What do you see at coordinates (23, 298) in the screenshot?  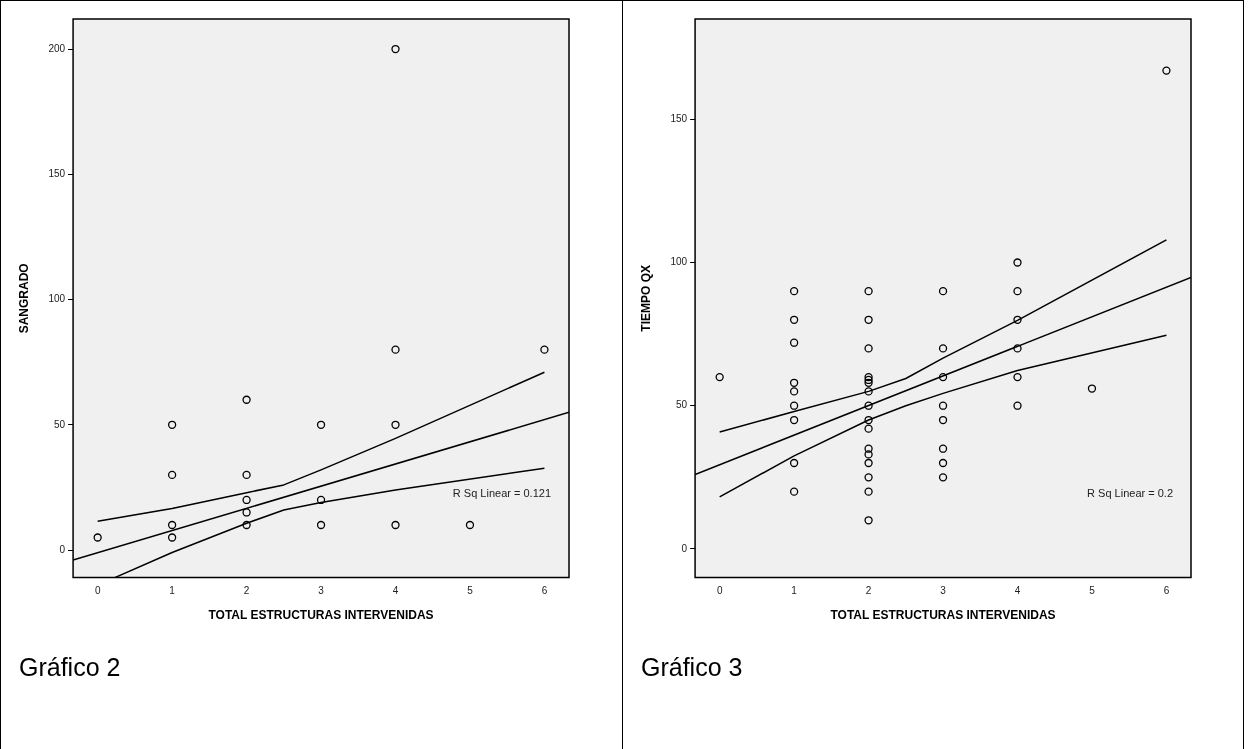 I see `y-axis-title: SANGRADO` at bounding box center [23, 298].